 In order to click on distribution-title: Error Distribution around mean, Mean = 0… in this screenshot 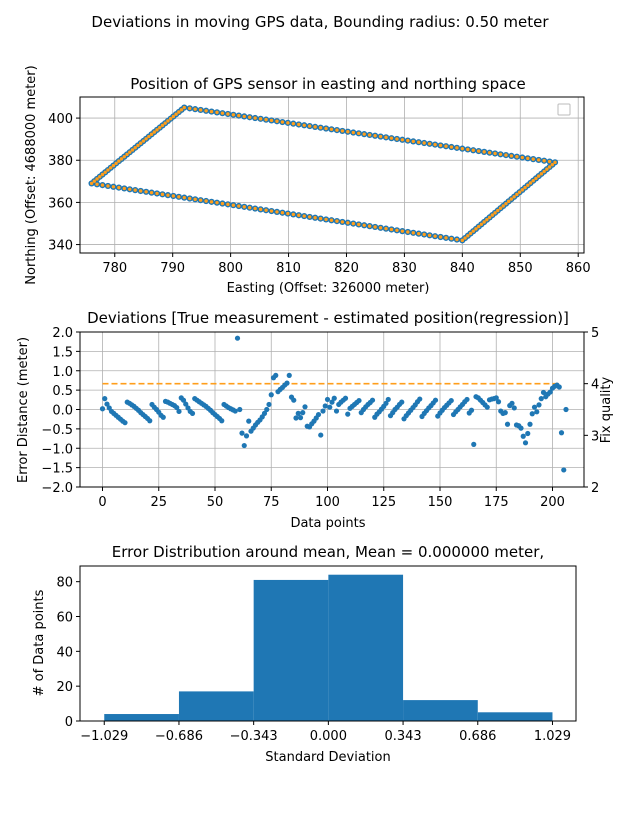, I will do `click(328, 552)`.